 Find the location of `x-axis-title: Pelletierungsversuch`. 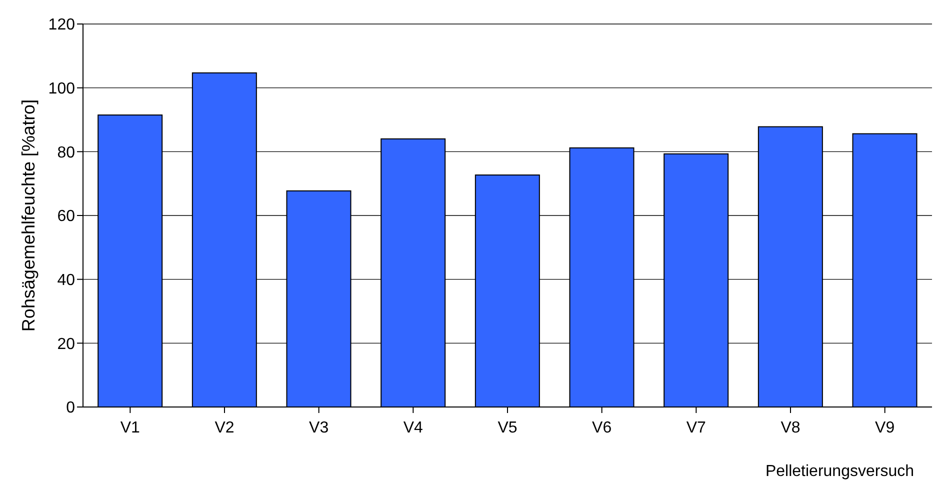

x-axis-title: Pelletierungsversuch is located at coordinates (839, 471).